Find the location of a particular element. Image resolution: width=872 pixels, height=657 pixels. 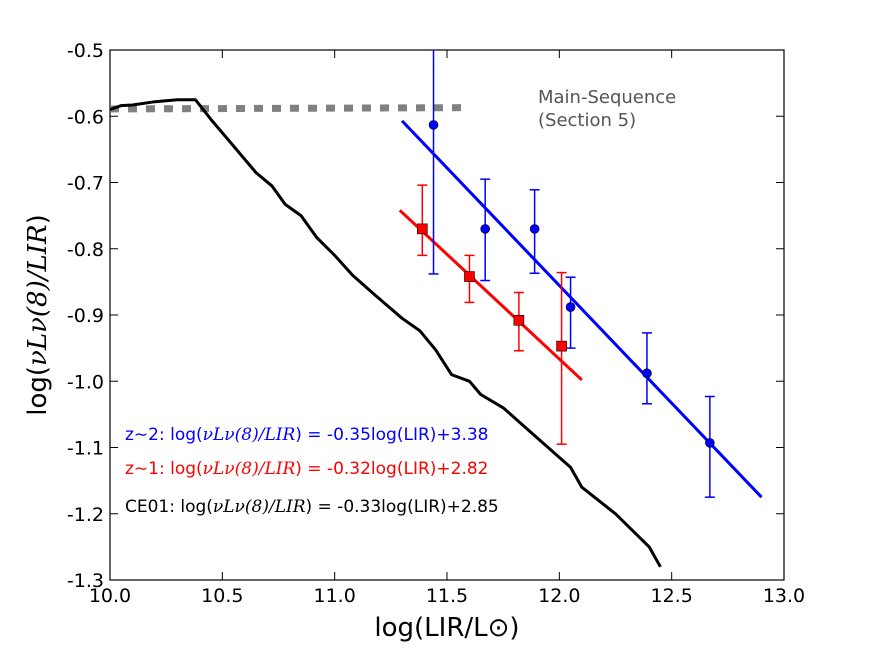

x-tick-label: 12.5 is located at coordinates (672, 596).